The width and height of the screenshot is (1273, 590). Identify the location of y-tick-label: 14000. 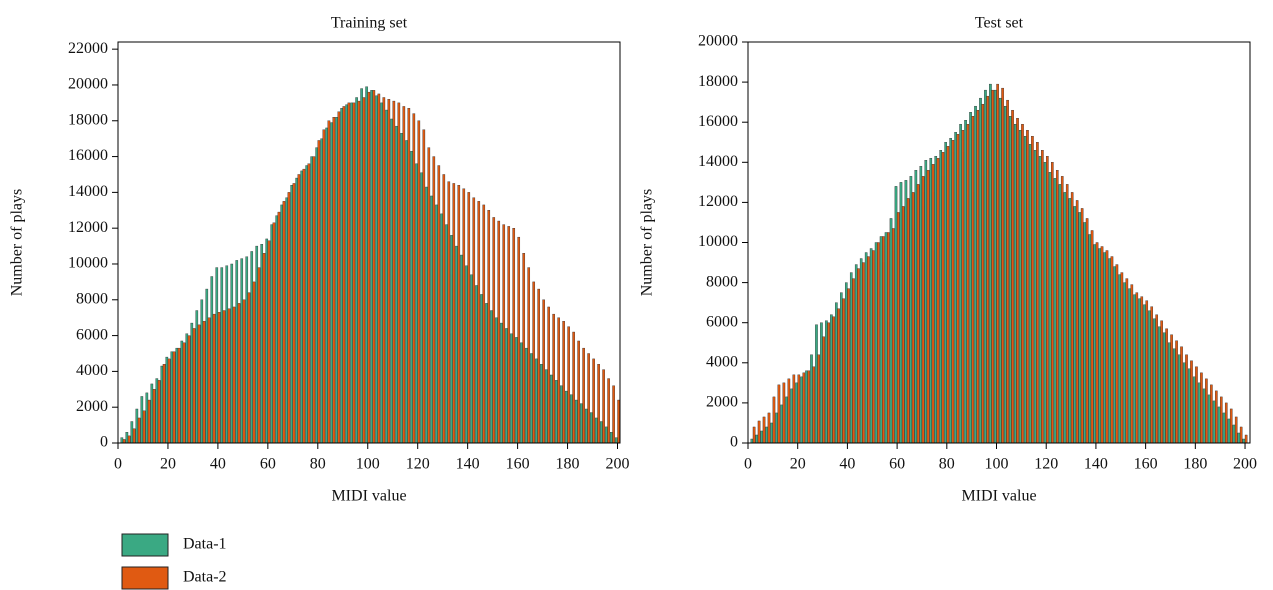
(718, 161).